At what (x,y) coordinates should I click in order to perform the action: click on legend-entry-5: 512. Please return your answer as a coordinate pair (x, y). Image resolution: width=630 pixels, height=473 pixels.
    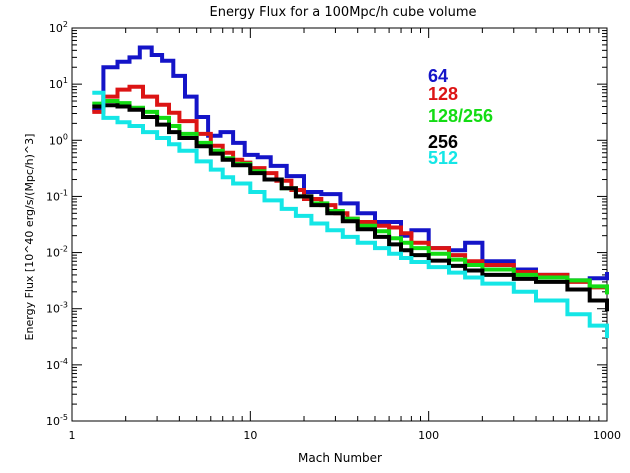
    Looking at the image, I should click on (443, 158).